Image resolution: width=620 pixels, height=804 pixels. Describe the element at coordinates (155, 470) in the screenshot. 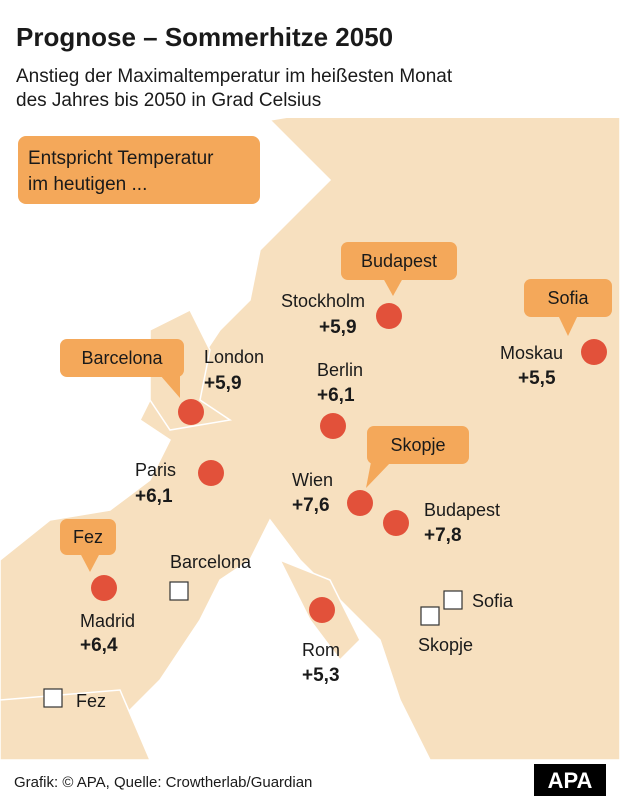

I see `city-name: Paris` at that location.